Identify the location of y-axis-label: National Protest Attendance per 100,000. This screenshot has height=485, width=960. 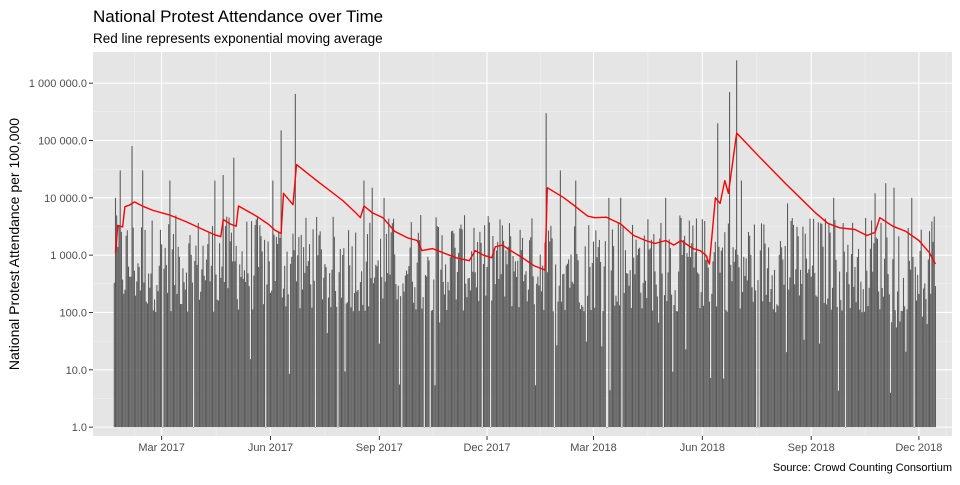
(14, 244).